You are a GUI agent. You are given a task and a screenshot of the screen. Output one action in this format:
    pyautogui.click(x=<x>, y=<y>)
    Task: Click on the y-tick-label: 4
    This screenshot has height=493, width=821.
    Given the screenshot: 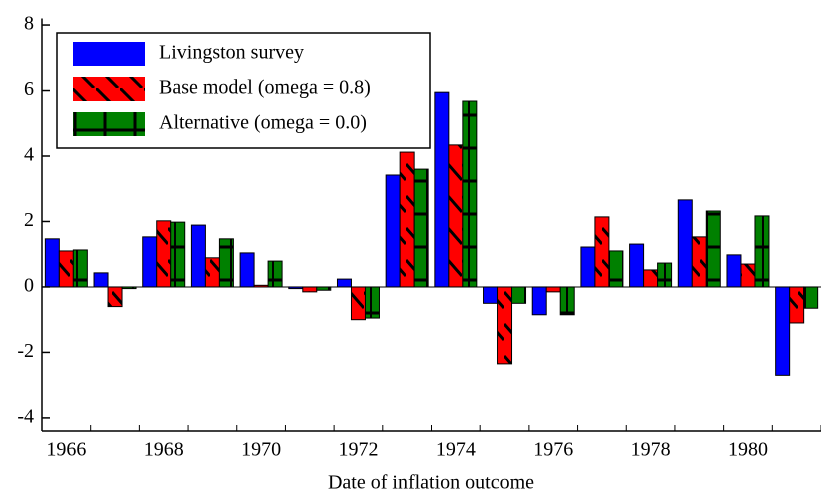 What is the action you would take?
    pyautogui.click(x=29, y=155)
    